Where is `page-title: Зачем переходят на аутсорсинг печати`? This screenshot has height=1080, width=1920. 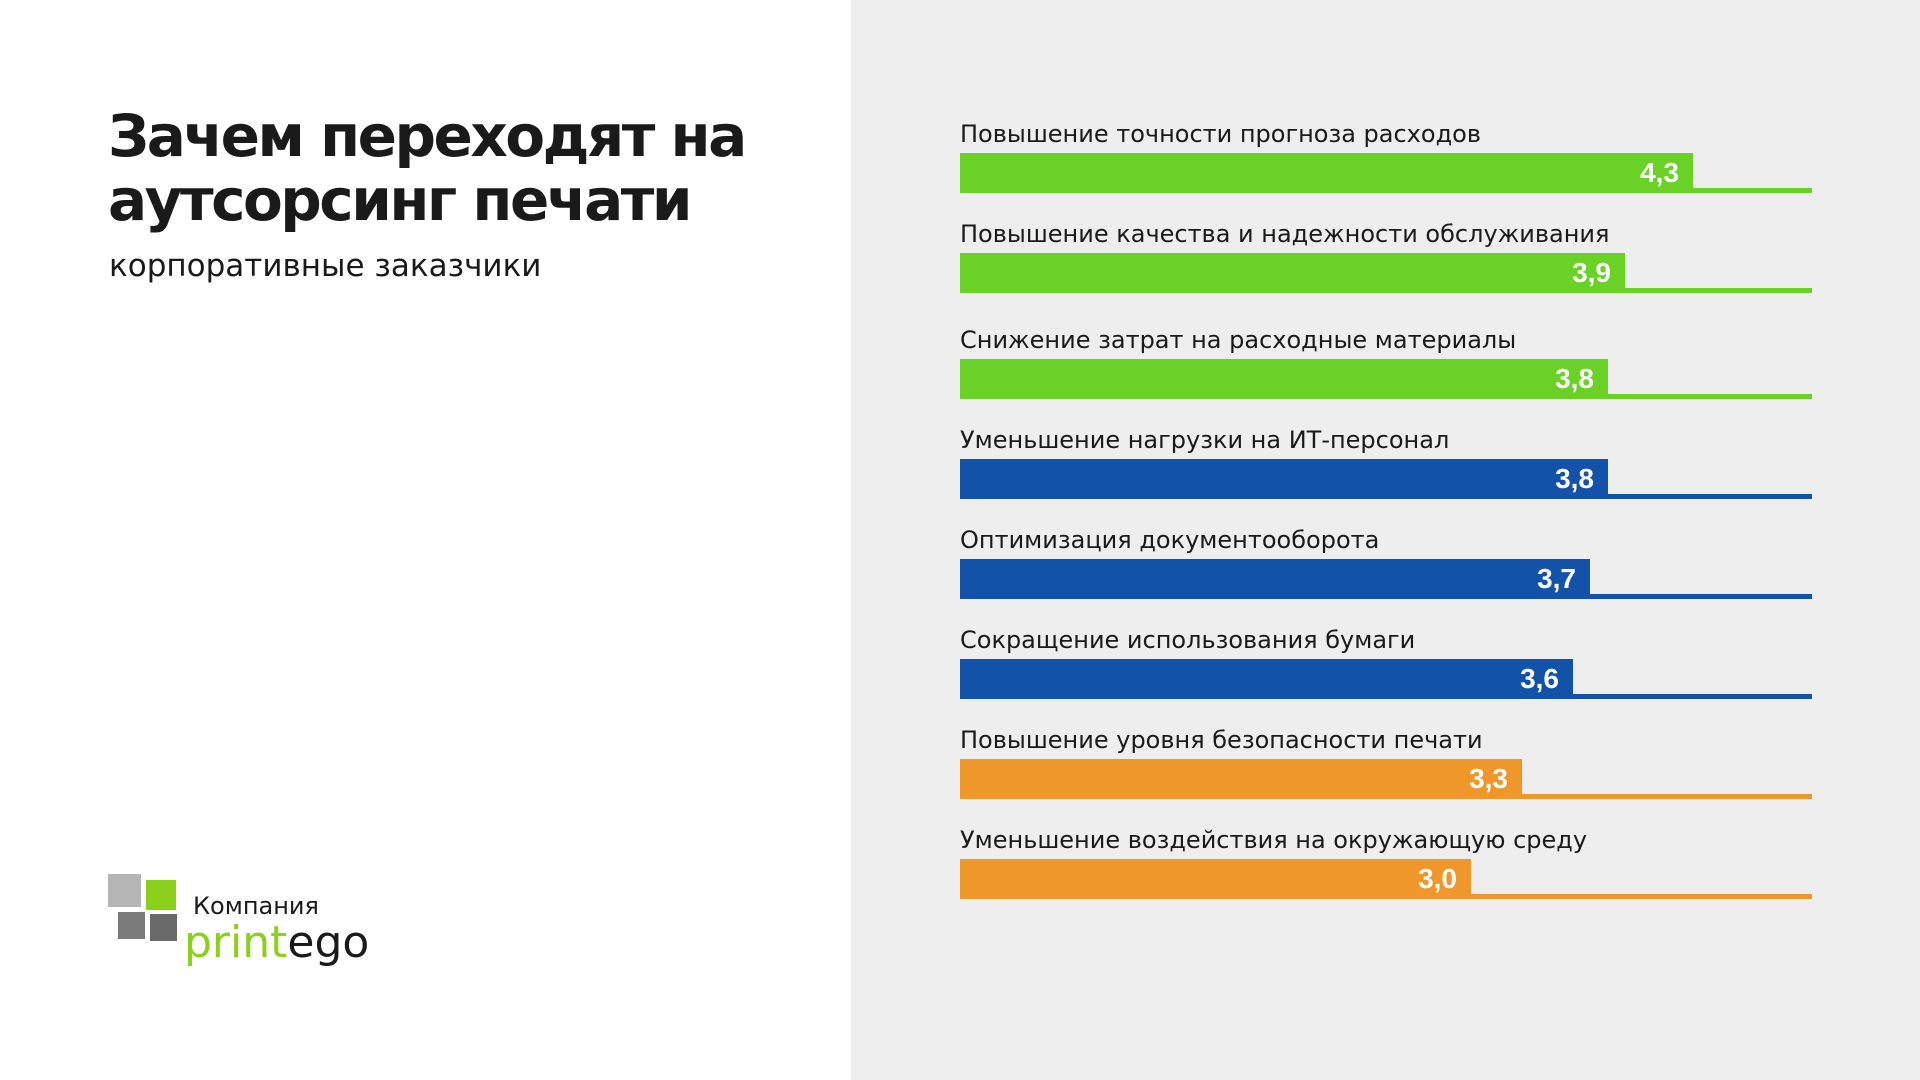
page-title: Зачем переходят на аутсорсинг печати is located at coordinates (458, 168).